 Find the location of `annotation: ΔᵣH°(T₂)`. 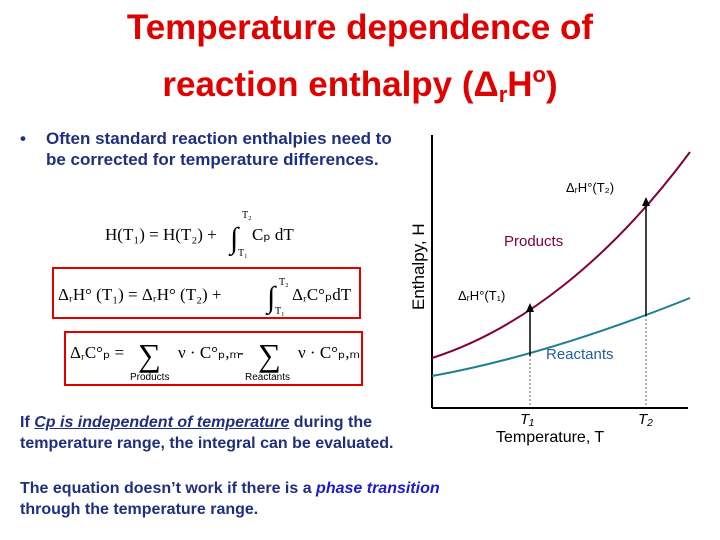

annotation: ΔᵣH°(T₂) is located at coordinates (590, 187).